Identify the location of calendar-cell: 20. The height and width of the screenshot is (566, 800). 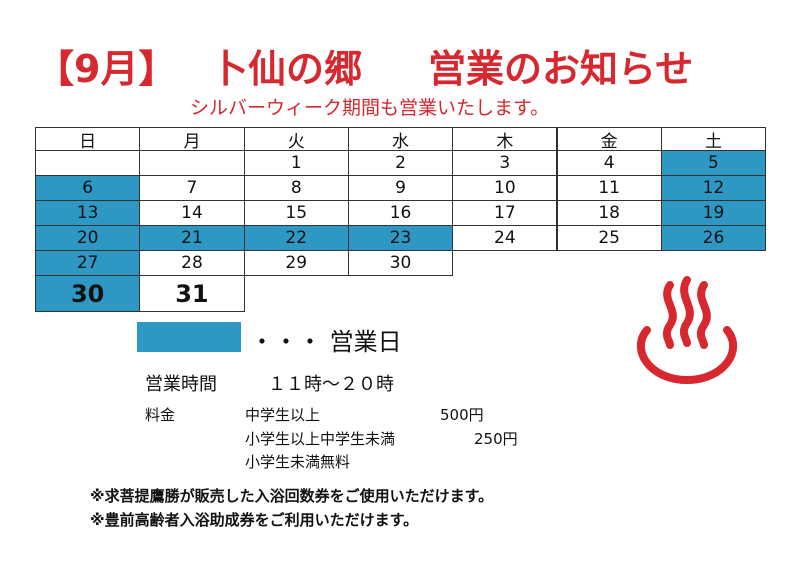
(88, 238).